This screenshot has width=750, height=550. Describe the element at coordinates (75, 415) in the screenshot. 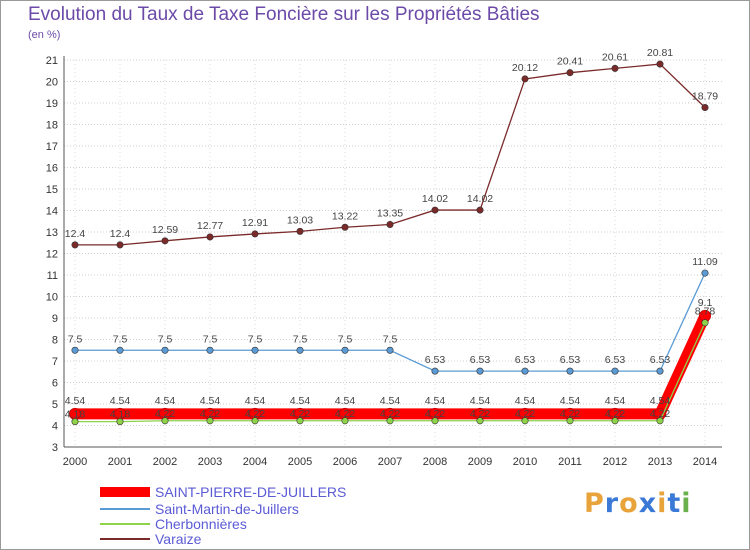

I see `data-label: 4.18` at that location.